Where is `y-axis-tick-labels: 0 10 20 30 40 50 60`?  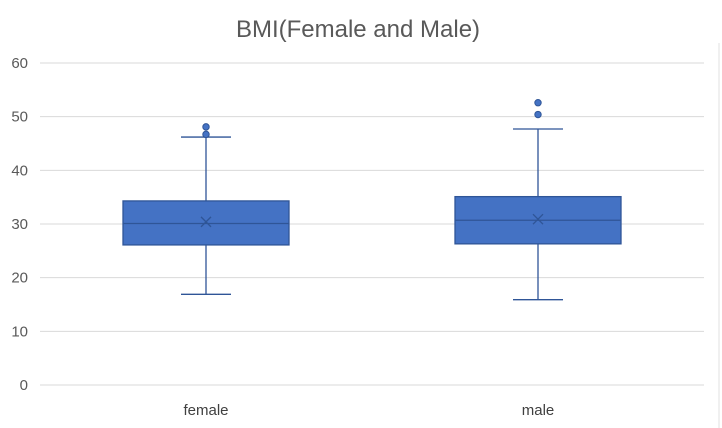
y-axis-tick-labels: 0 10 20 30 40 50 60 is located at coordinates (19, 224).